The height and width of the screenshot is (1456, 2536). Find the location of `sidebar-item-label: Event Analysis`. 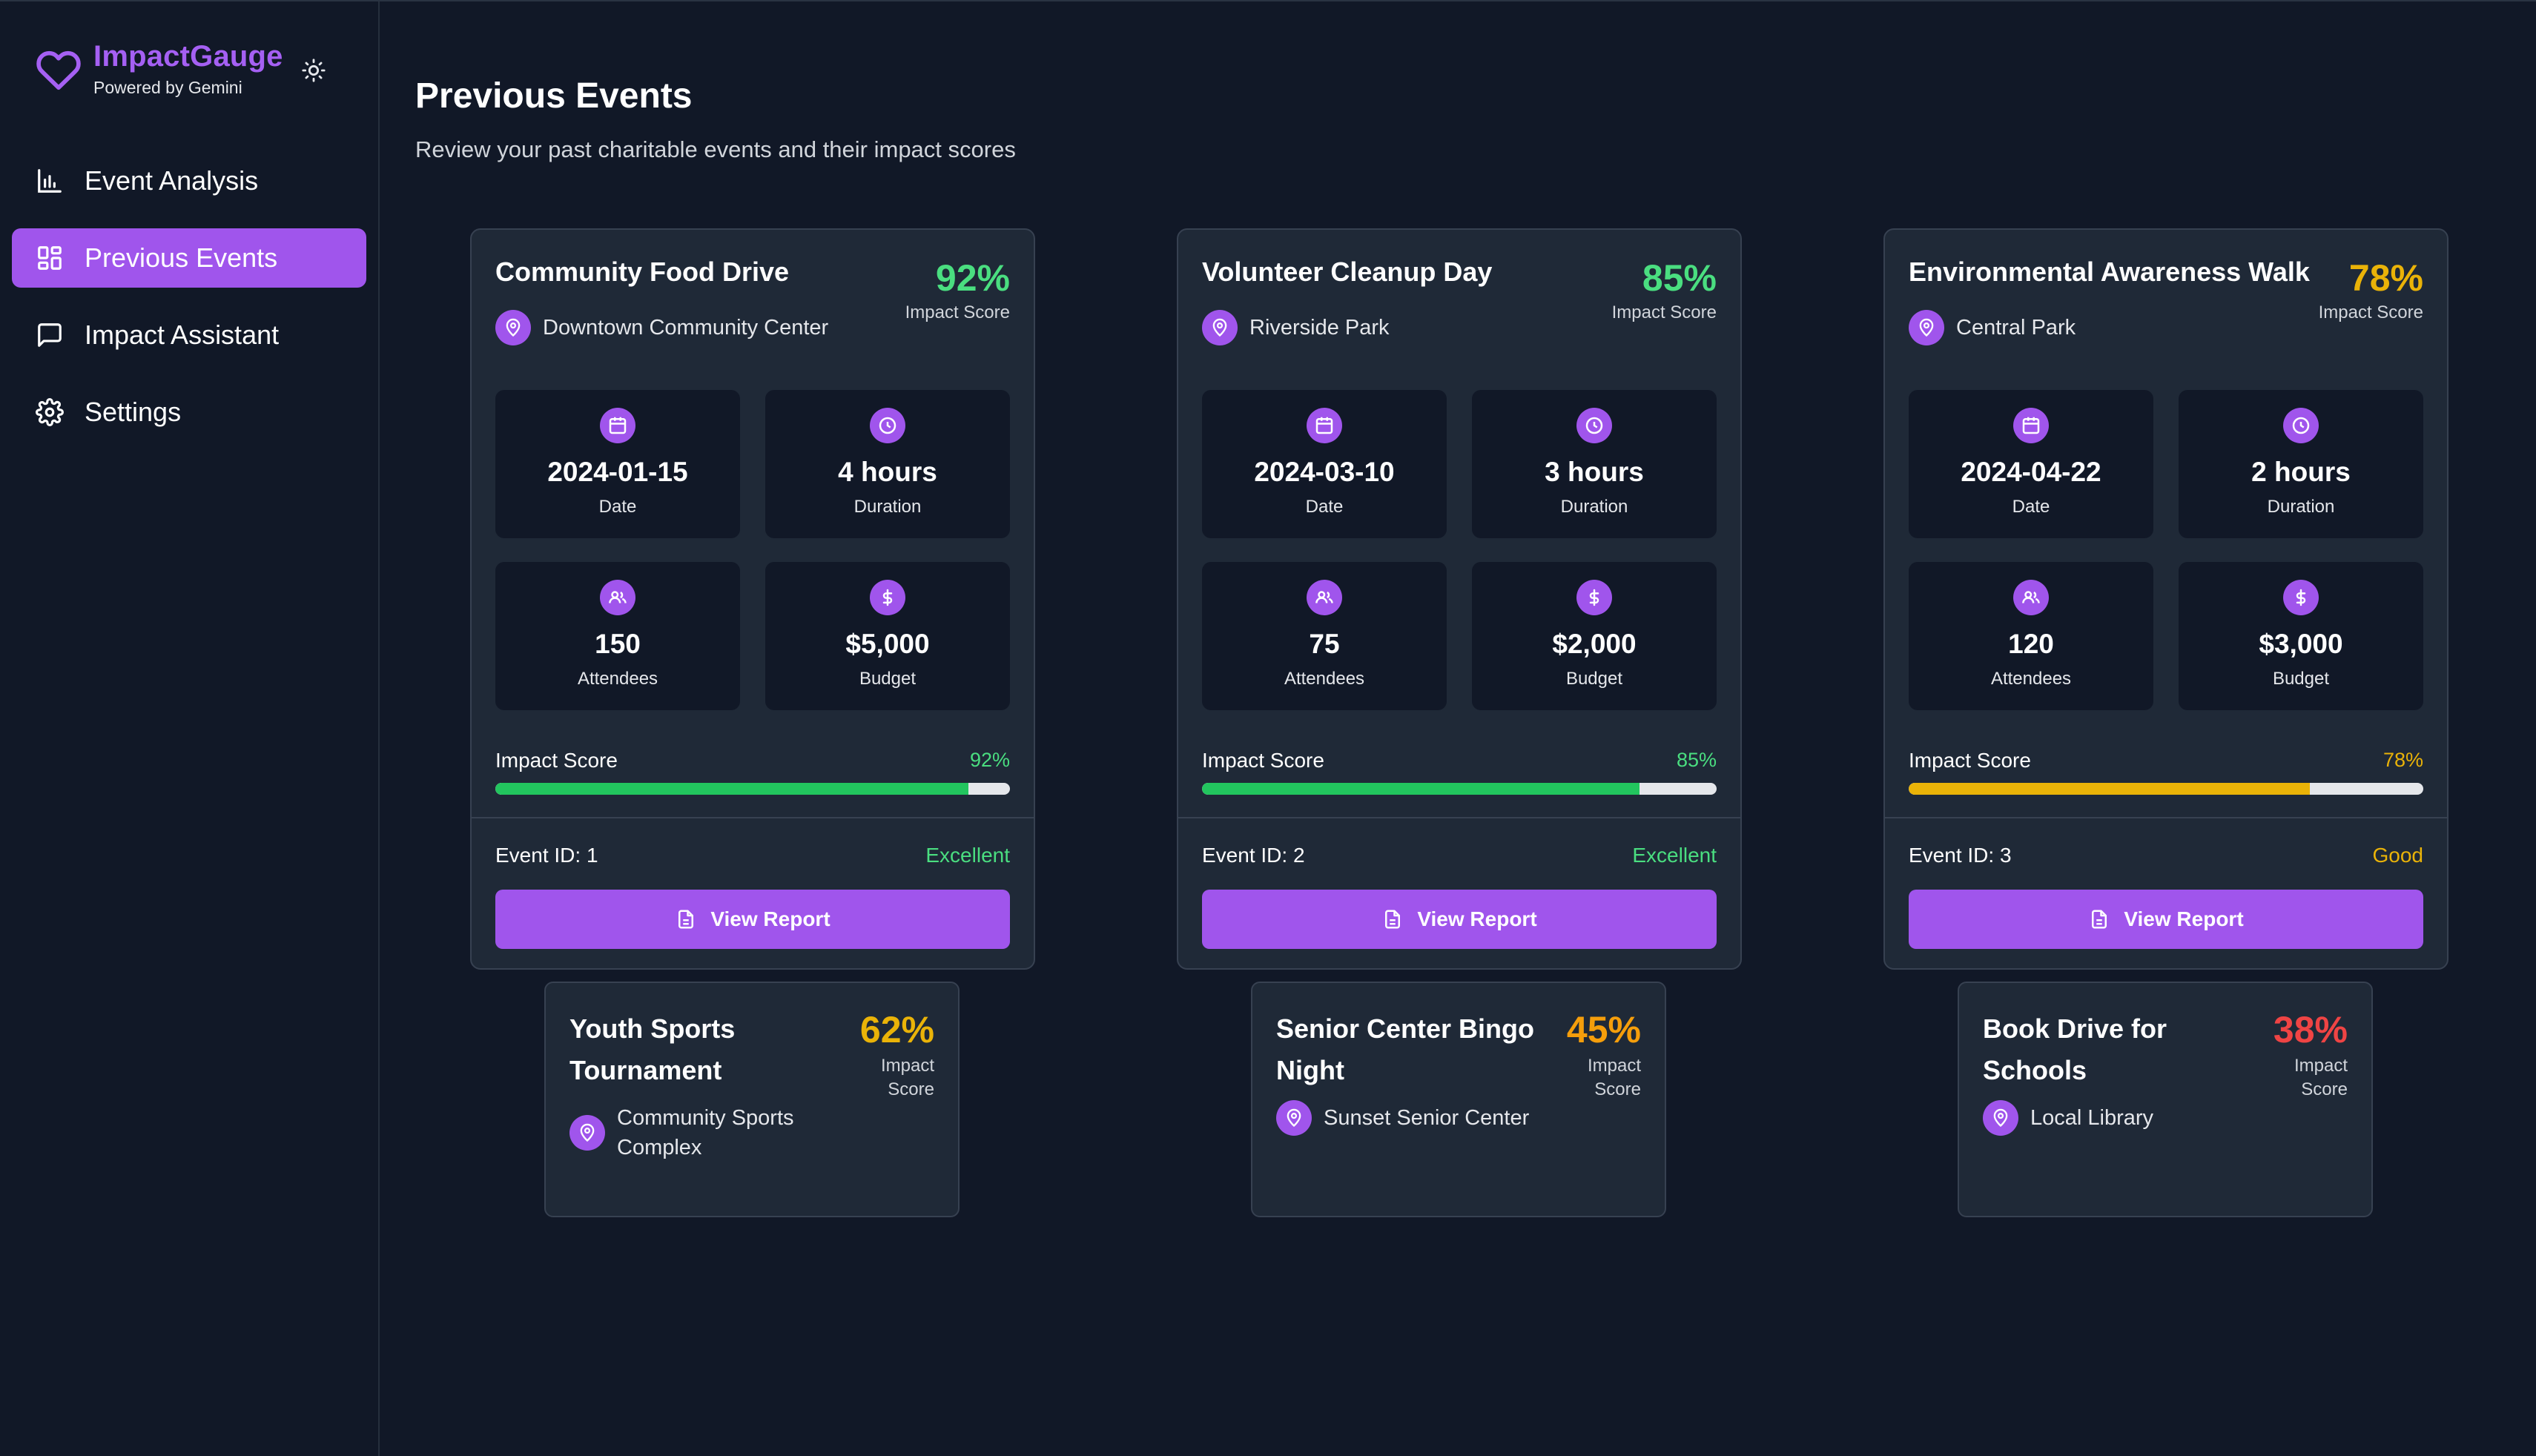

sidebar-item-label: Event Analysis is located at coordinates (172, 181).